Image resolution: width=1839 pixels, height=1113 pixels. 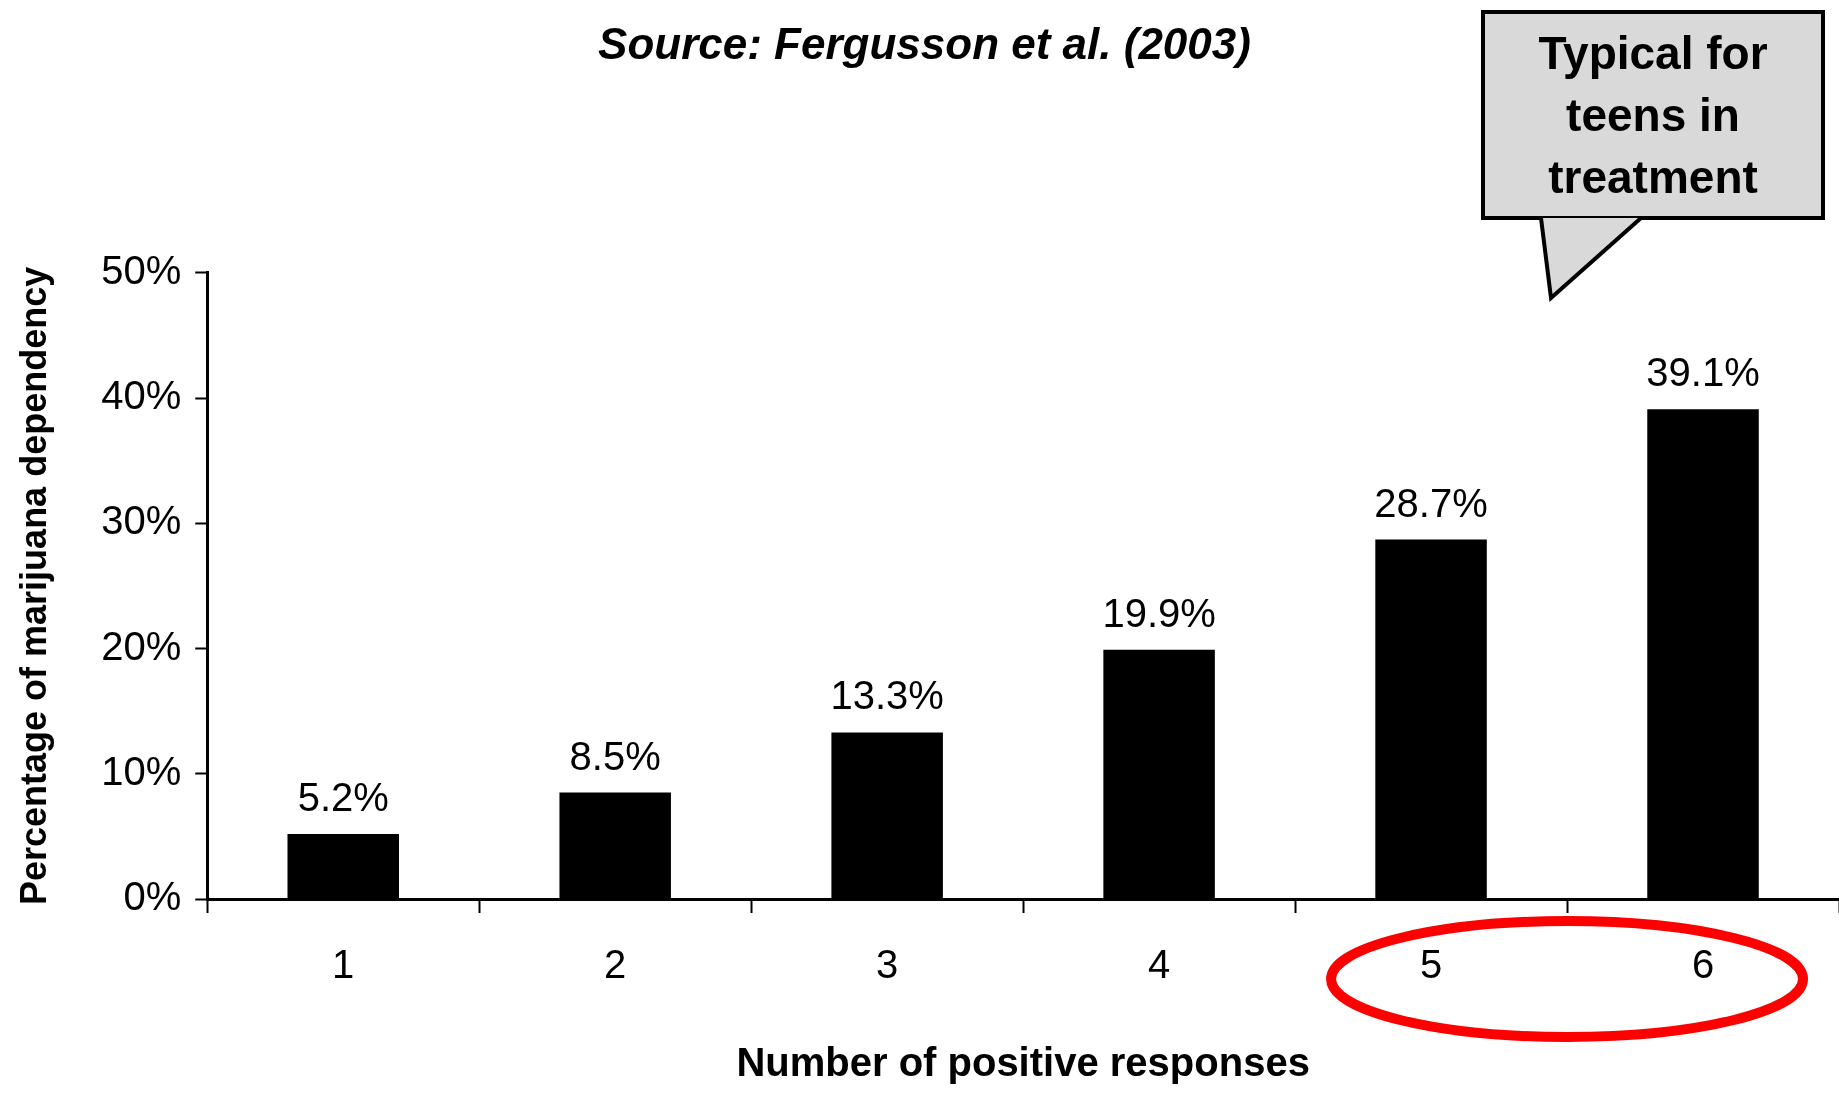 What do you see at coordinates (152, 896) in the screenshot?
I see `y-tick-label: 0%` at bounding box center [152, 896].